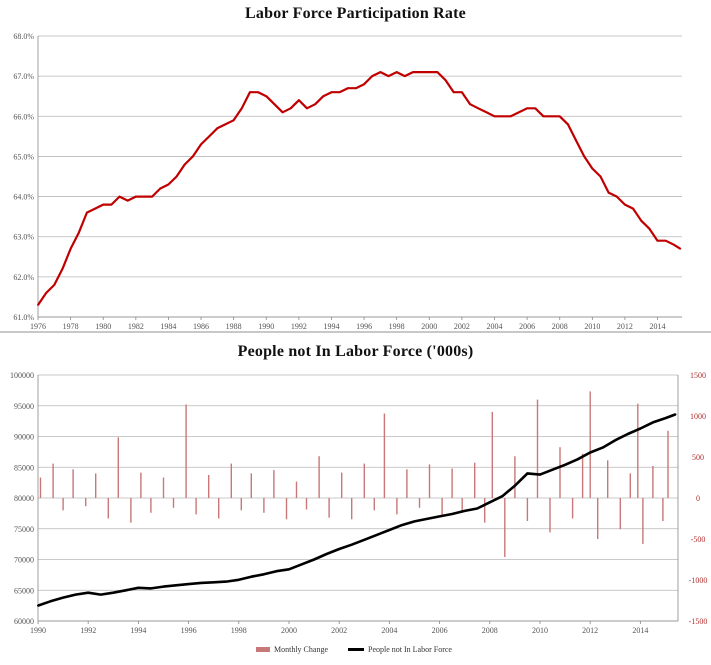 Image resolution: width=711 pixels, height=665 pixels. Describe the element at coordinates (698, 416) in the screenshot. I see `y-right-tick-label: 1000` at that location.